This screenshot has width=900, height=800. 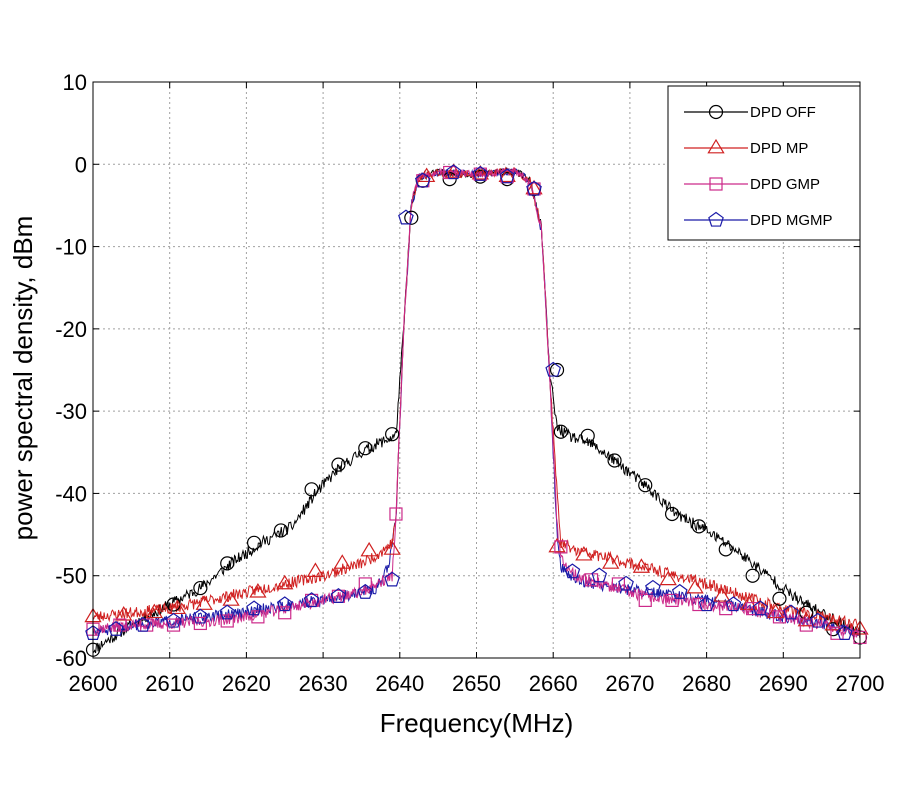 What do you see at coordinates (169, 683) in the screenshot?
I see `x-tick-label: 2610` at bounding box center [169, 683].